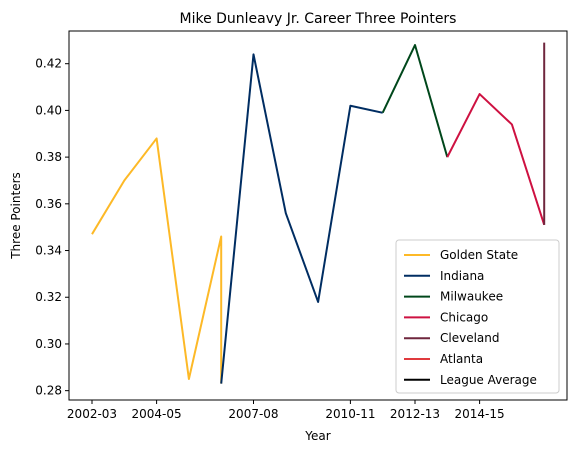  I want to click on legend-label: League Average, so click(488, 380).